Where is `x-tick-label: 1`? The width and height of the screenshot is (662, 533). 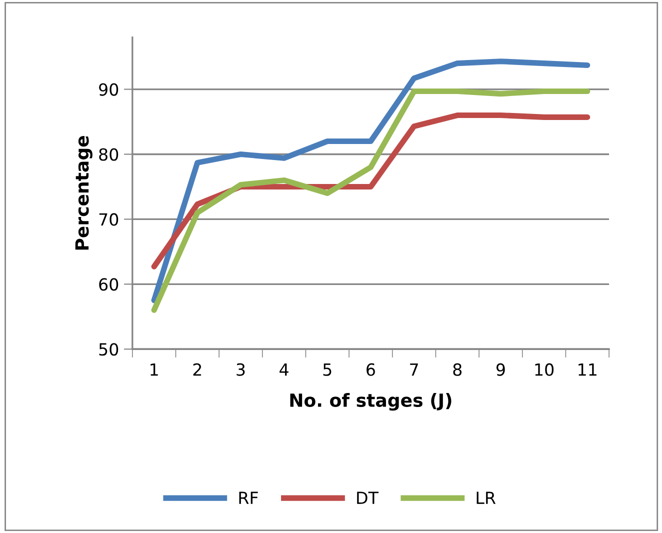
x-tick-label: 1 is located at coordinates (154, 370).